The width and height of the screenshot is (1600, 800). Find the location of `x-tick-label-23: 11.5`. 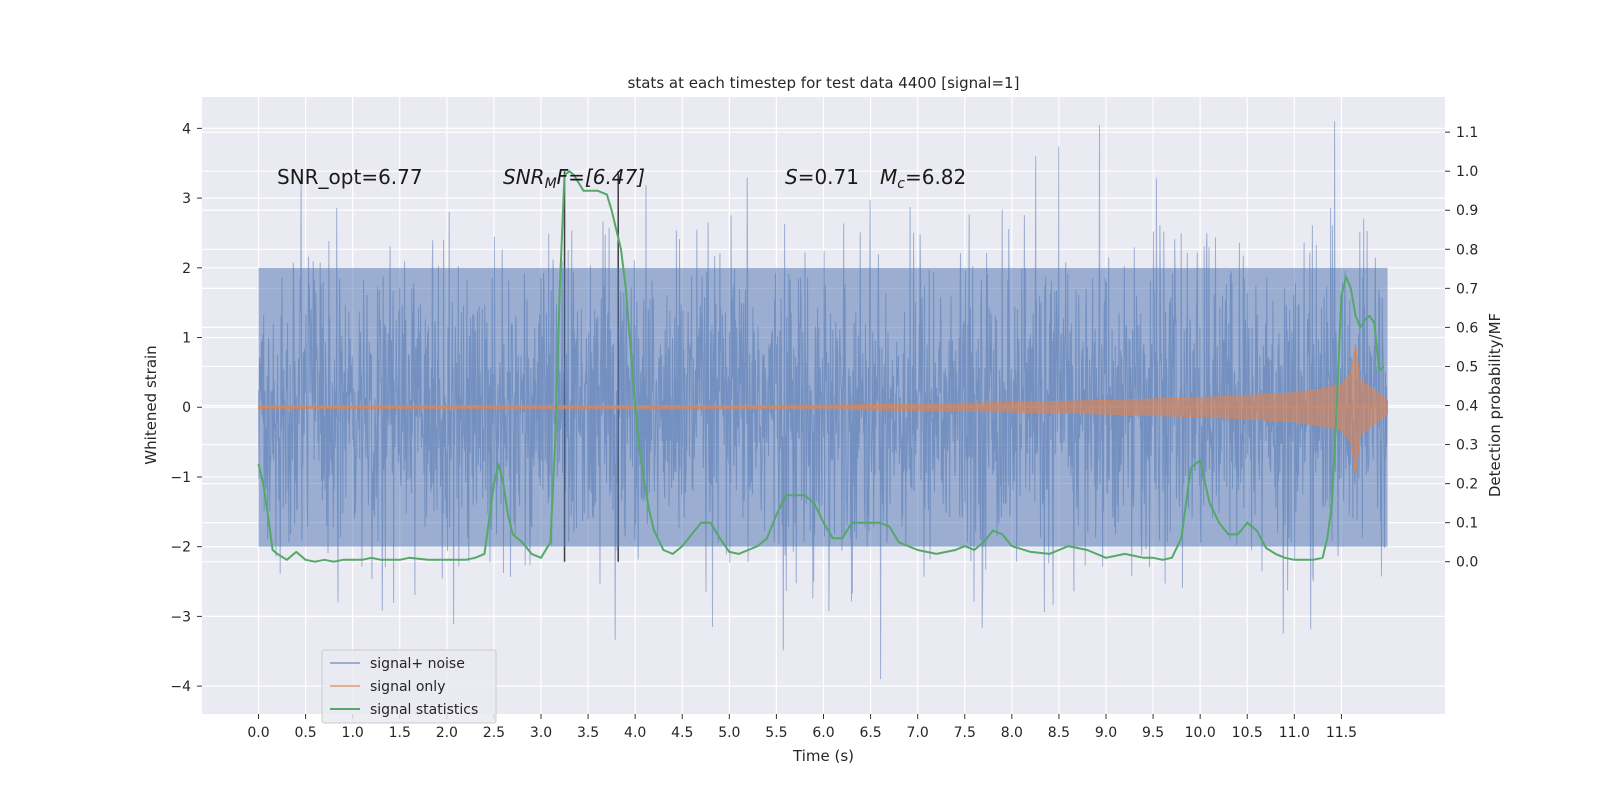

x-tick-label-23: 11.5 is located at coordinates (1341, 733).